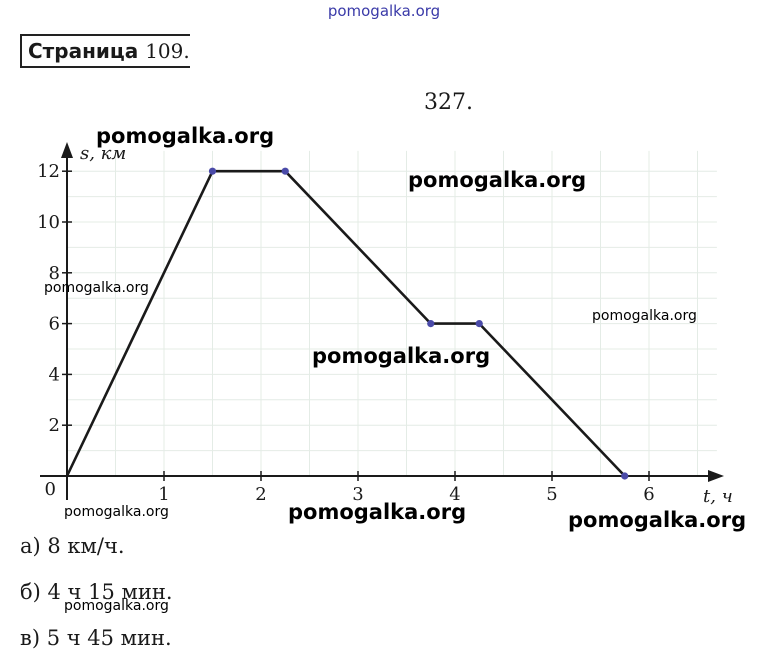 Image resolution: width=768 pixels, height=667 pixels. Describe the element at coordinates (260, 494) in the screenshot. I see `x-tick-label: 2` at that location.